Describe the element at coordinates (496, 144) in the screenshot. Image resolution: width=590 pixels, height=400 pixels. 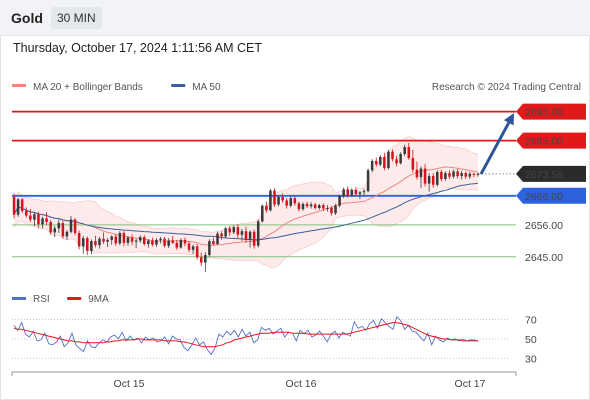
I see `projection-layer` at that location.